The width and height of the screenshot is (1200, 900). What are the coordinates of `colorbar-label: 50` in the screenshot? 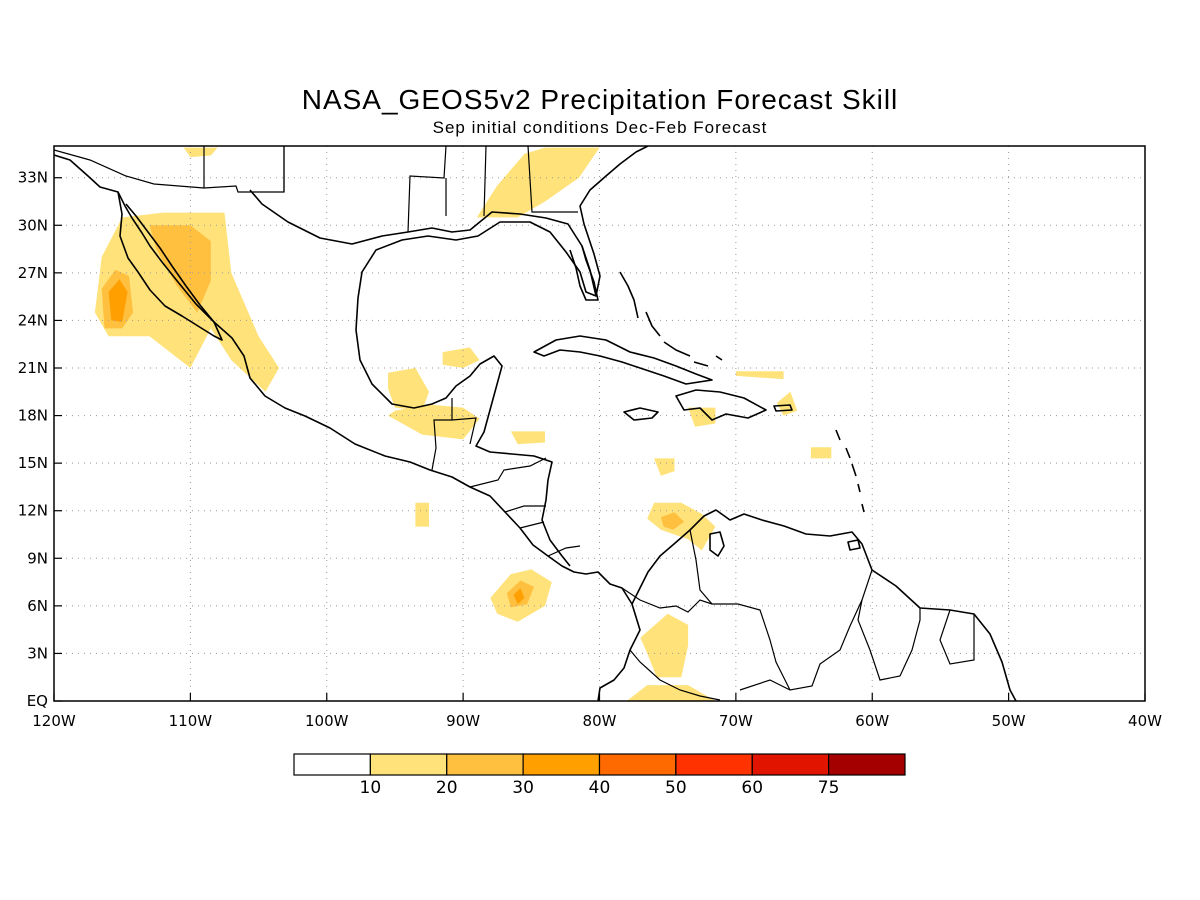 It's located at (676, 788).